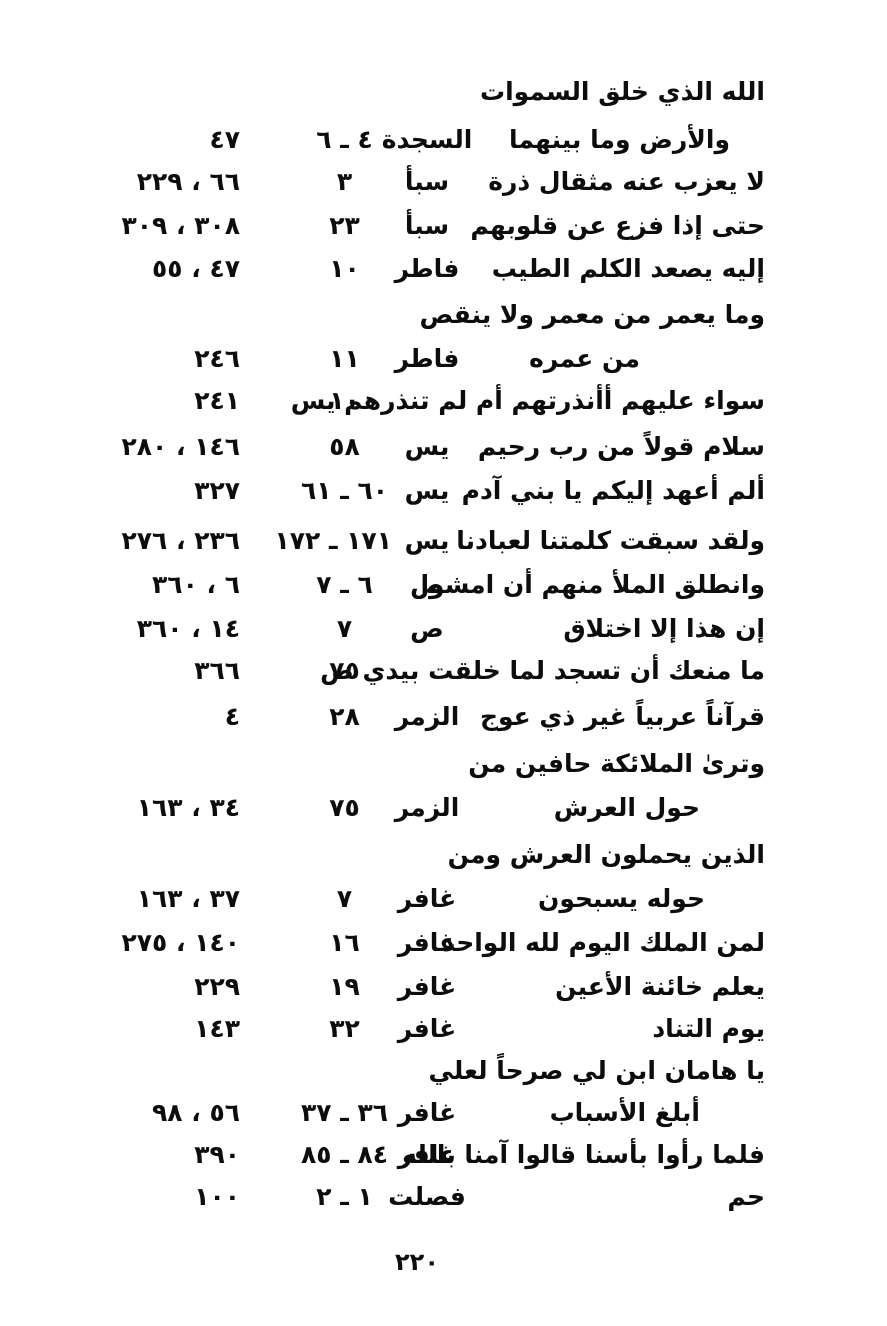  I want to click on verse-text: لا يعزب عنه مثقال ذرة, so click(626, 181).